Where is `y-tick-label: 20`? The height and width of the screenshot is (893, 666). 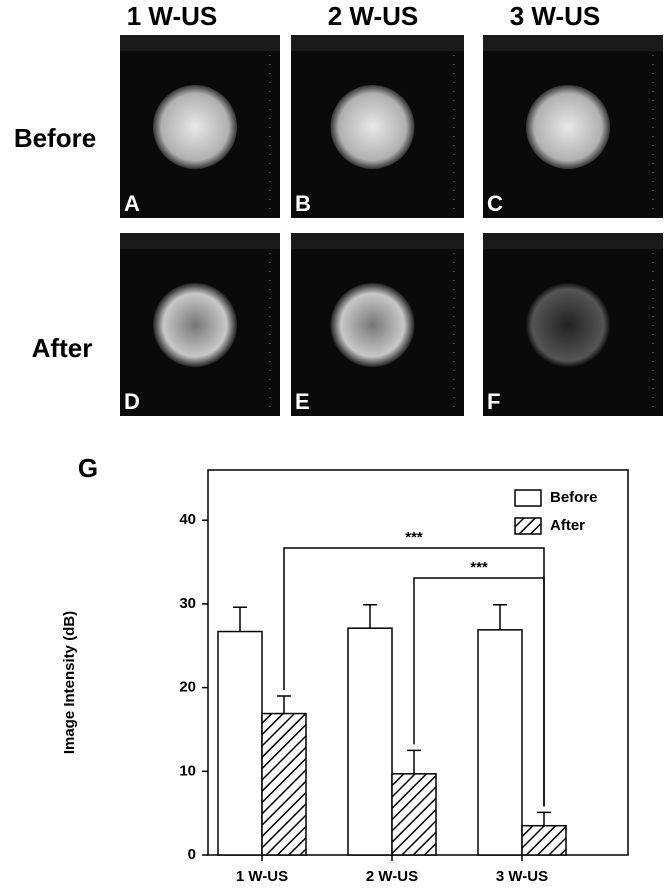
y-tick-label: 20 is located at coordinates (187, 687).